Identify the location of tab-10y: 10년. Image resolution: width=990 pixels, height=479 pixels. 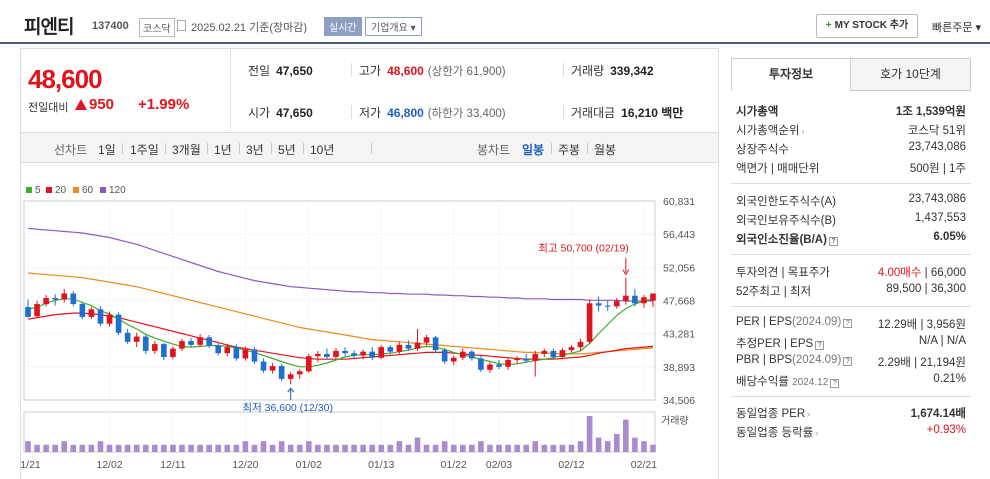
(322, 150).